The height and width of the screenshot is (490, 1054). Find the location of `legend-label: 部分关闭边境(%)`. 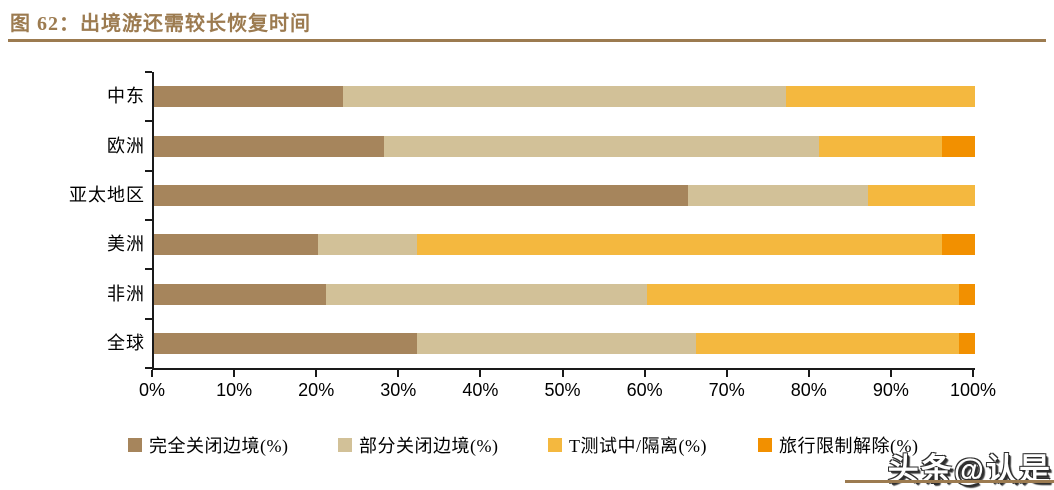

legend-label: 部分关闭边境(%) is located at coordinates (429, 446).